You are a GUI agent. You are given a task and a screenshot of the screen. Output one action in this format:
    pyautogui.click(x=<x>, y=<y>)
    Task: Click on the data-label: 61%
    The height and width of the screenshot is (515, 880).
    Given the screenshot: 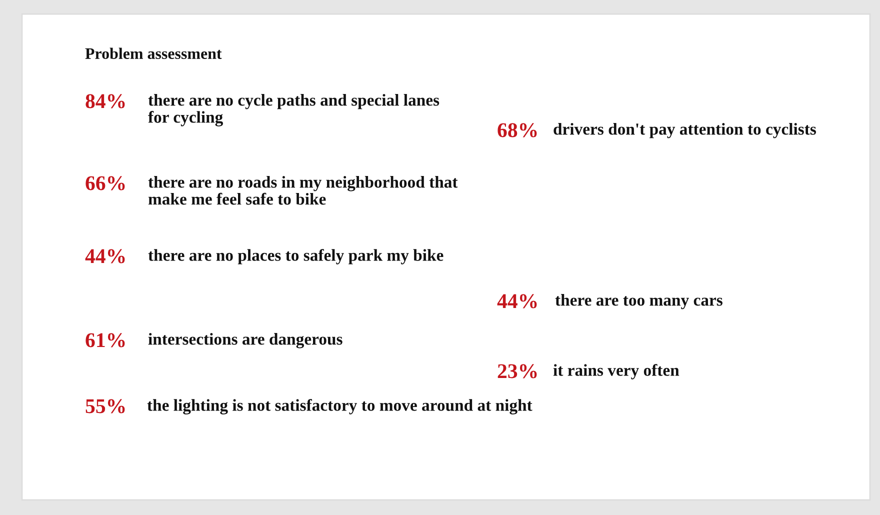 What is the action you would take?
    pyautogui.click(x=105, y=340)
    